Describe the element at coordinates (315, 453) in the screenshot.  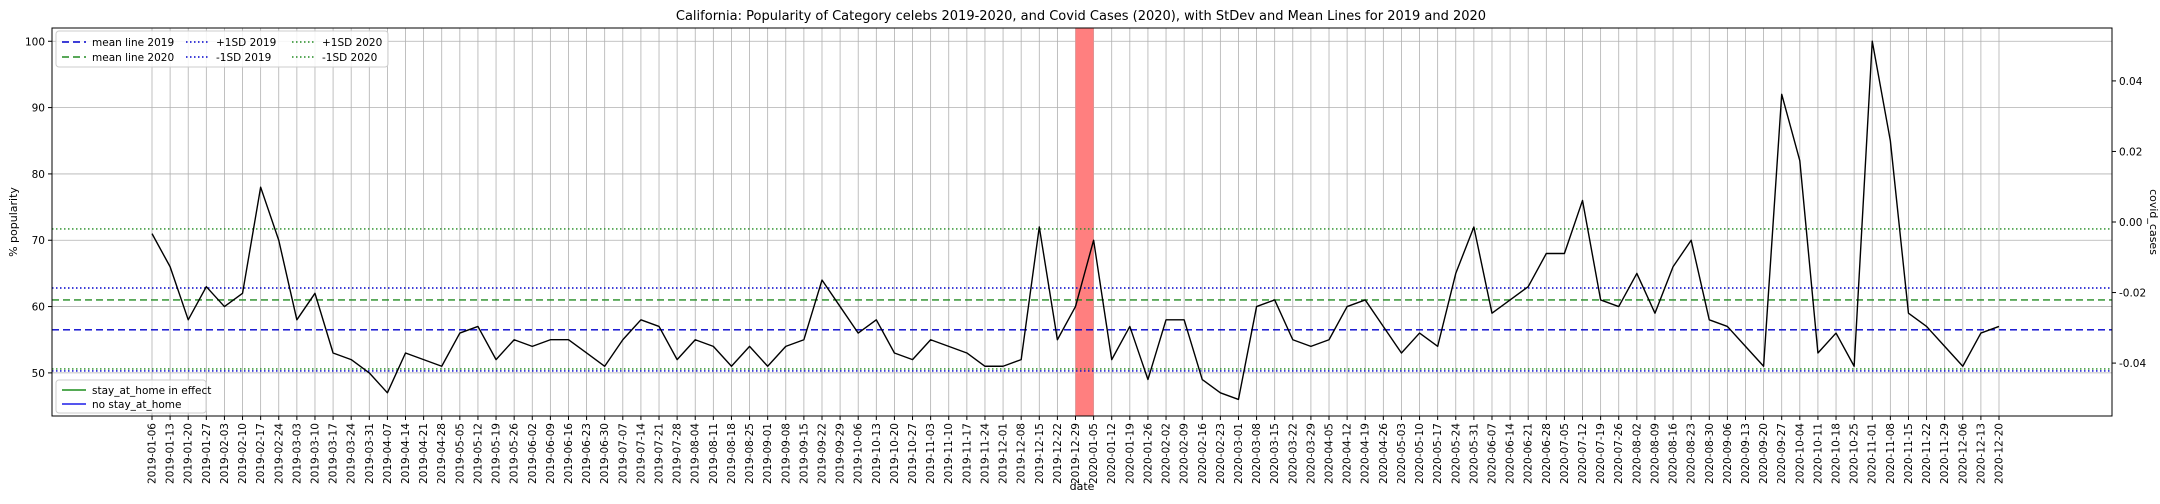
I see `x-tick-label: 2019-03-10` at that location.